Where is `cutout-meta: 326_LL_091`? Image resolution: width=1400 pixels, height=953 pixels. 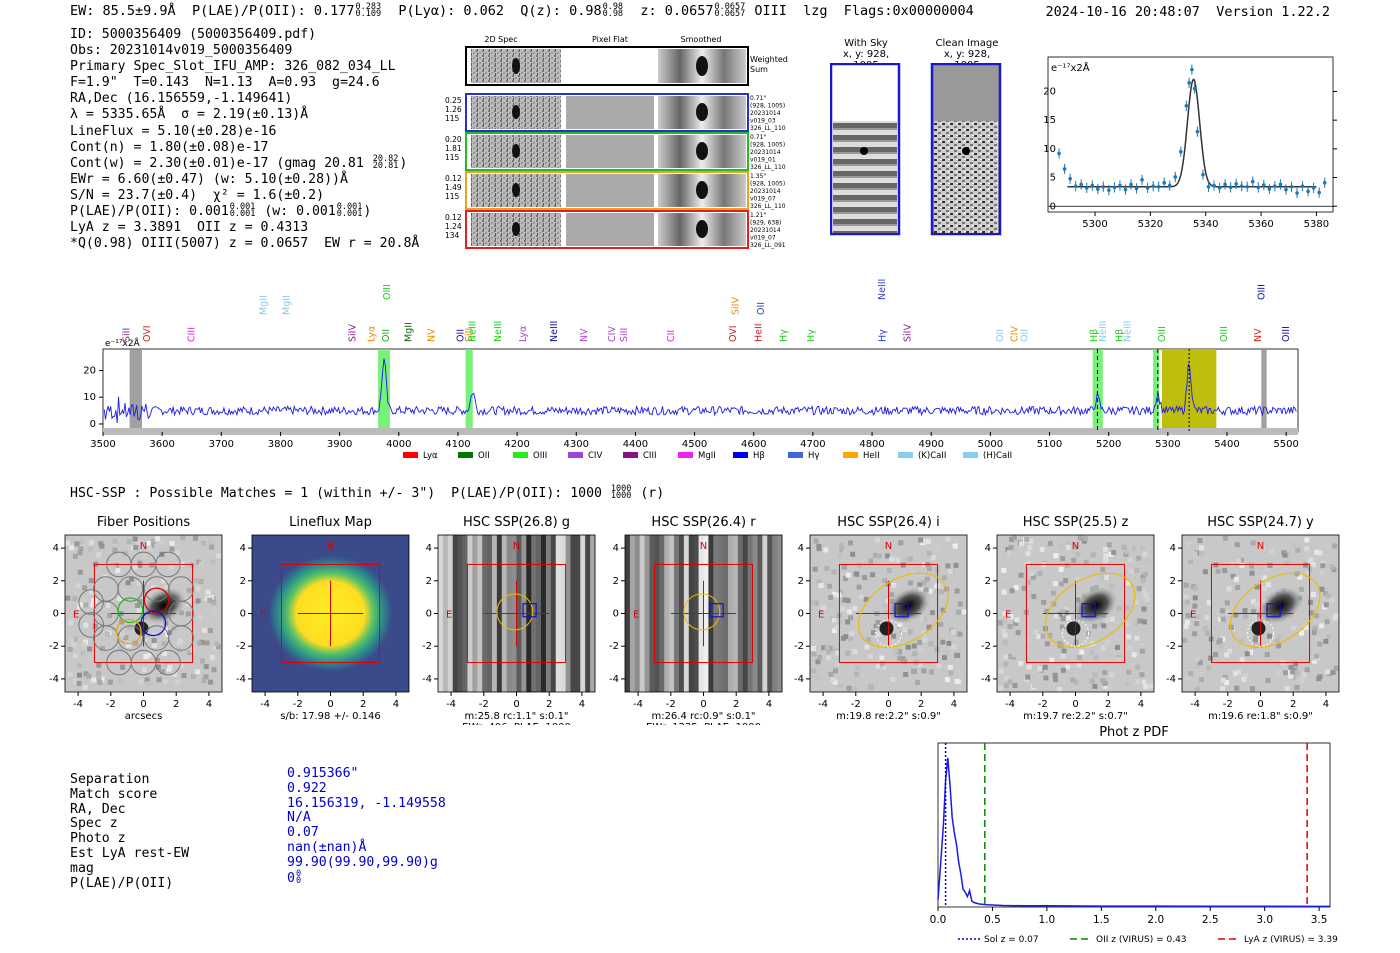 cutout-meta: 326_LL_091 is located at coordinates (768, 245).